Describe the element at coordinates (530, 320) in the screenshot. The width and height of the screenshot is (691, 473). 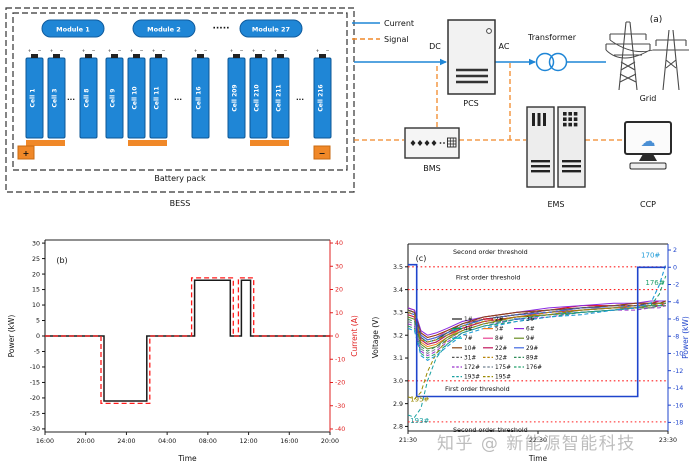
I see `legend-label: 3#` at that location.